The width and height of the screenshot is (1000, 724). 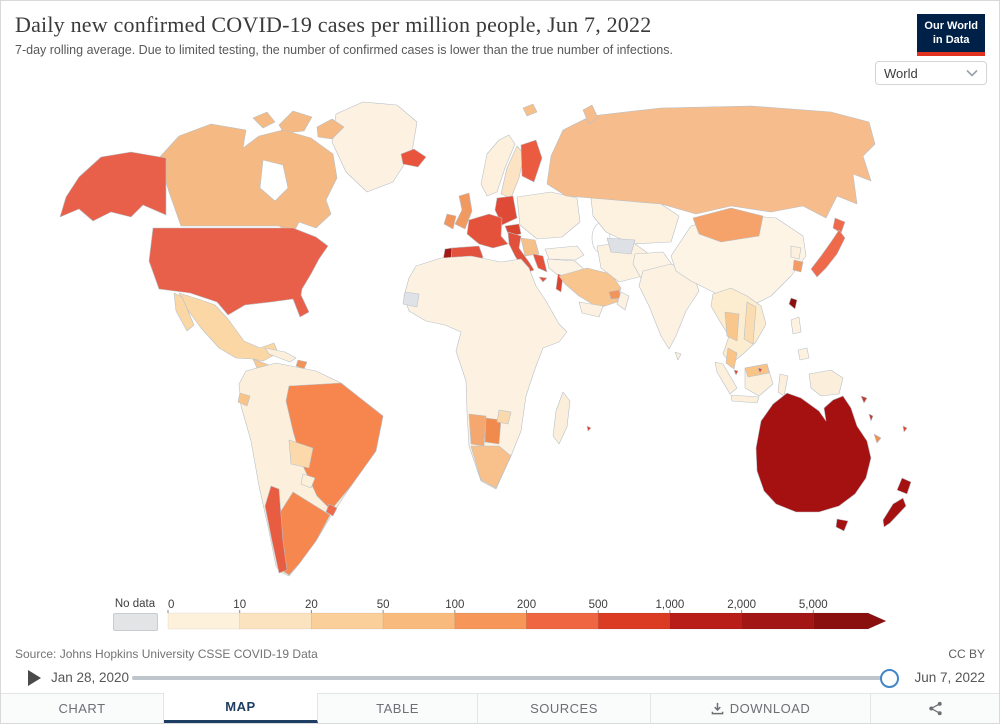 I want to click on region-eastern-europe, so click(x=548, y=215).